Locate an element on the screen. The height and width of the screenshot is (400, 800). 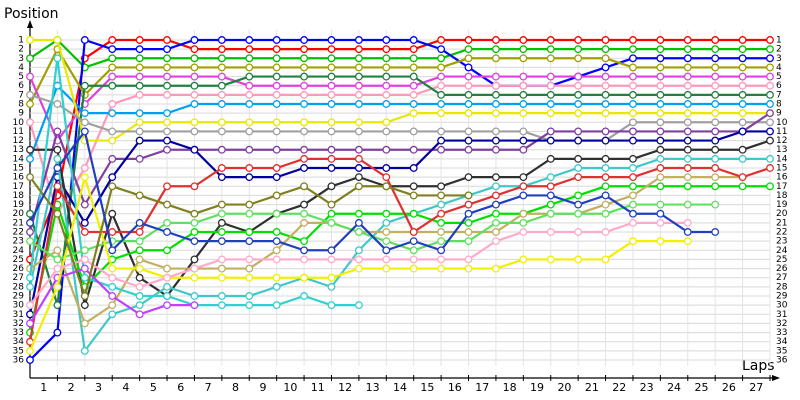
y-tick-label-right: 33 is located at coordinates (781, 333).